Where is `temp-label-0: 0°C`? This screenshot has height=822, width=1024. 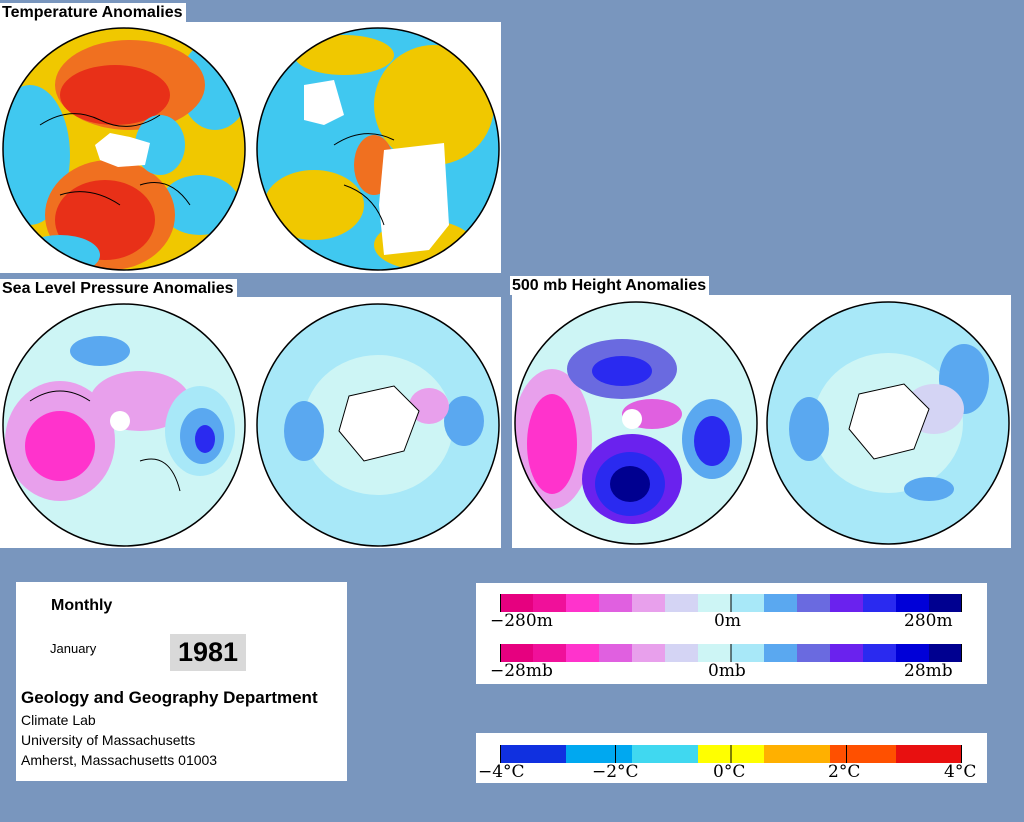 temp-label-0: 0°C is located at coordinates (729, 772).